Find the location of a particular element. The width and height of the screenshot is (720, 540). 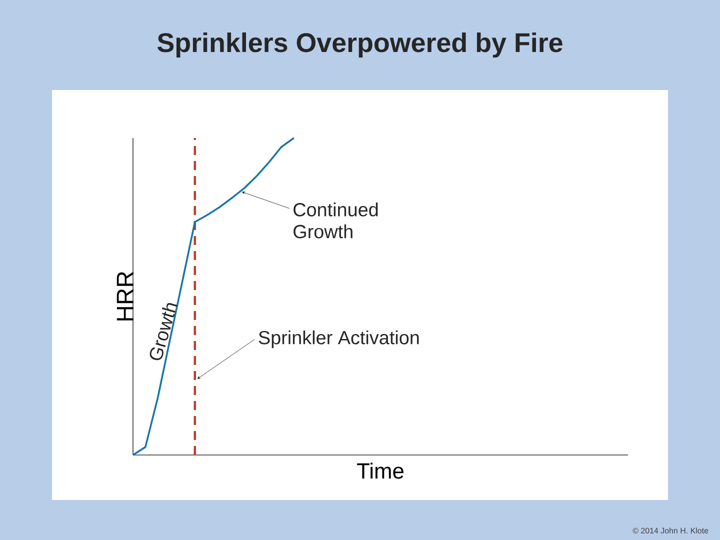

annotation: Sprinkler Activation is located at coordinates (338, 339).